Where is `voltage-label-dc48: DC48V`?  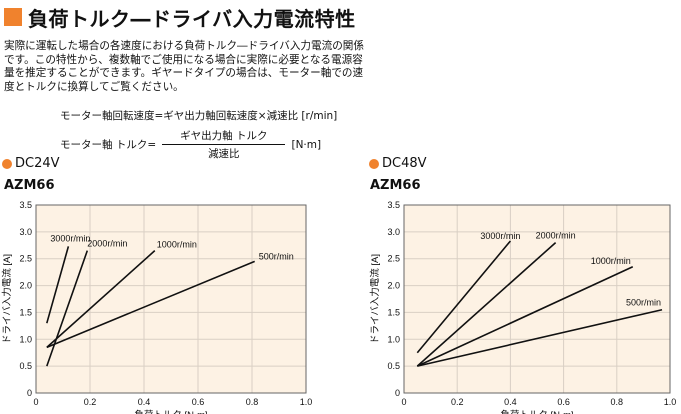 voltage-label-dc48: DC48V is located at coordinates (398, 163).